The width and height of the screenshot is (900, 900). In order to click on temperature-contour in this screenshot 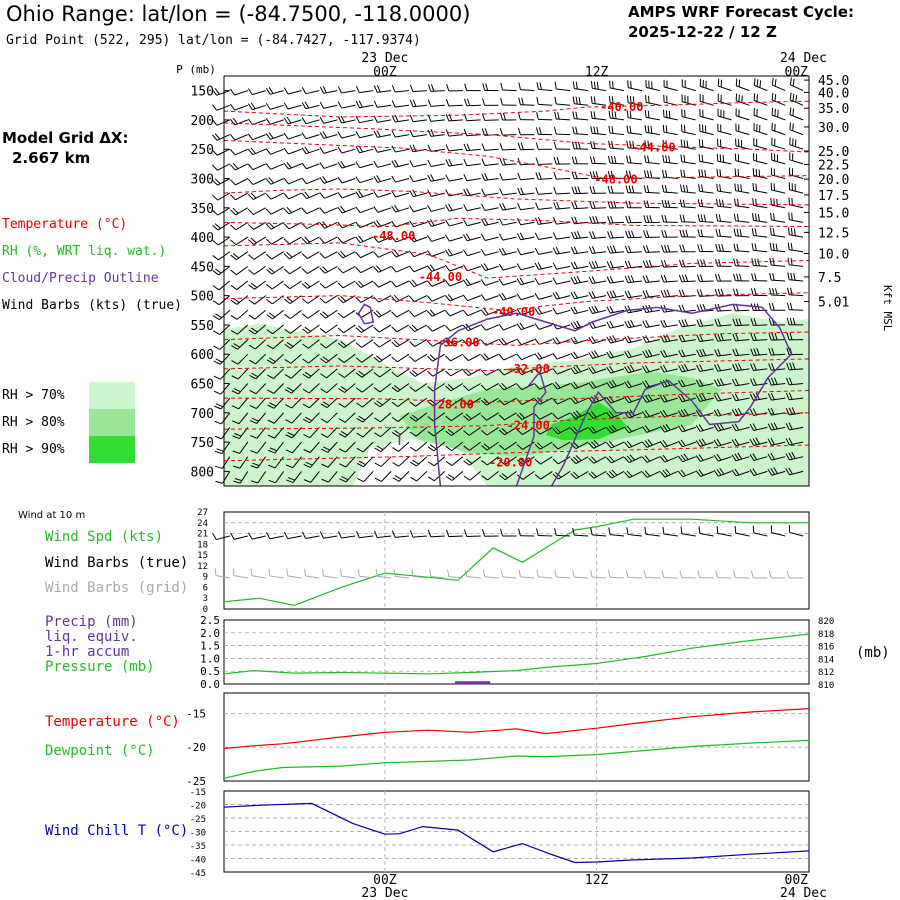, I will do `click(516, 222)`.